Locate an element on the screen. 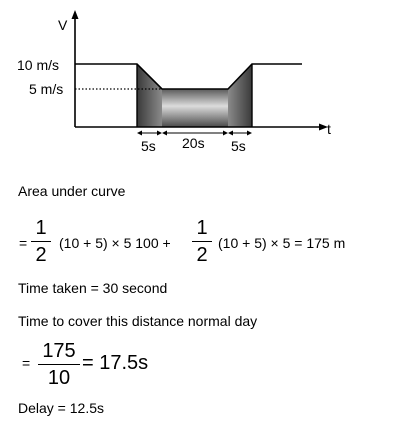  time-taken-line: Time taken = 30 second is located at coordinates (93, 288).